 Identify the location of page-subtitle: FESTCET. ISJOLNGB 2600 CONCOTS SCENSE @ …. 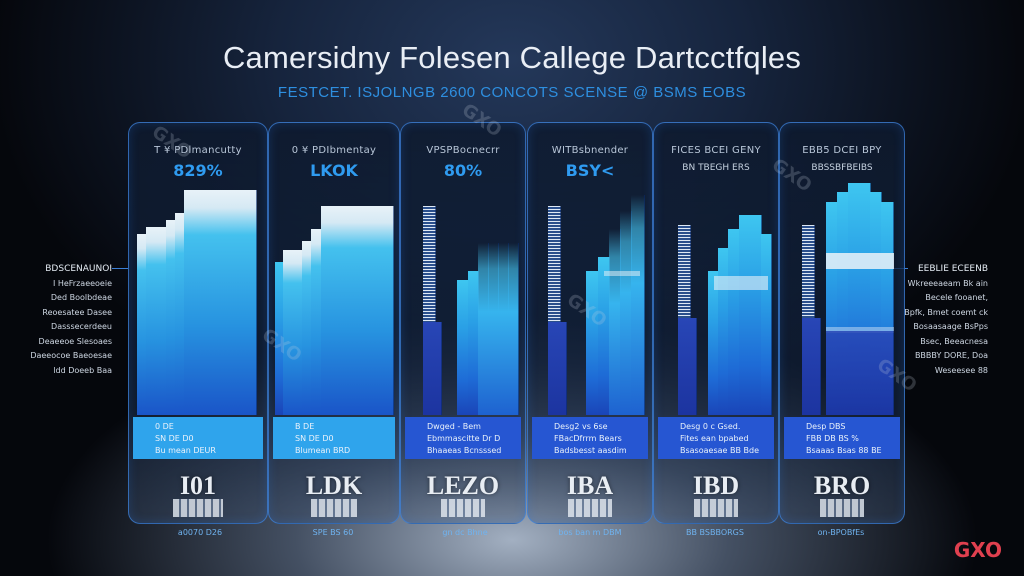
(512, 92).